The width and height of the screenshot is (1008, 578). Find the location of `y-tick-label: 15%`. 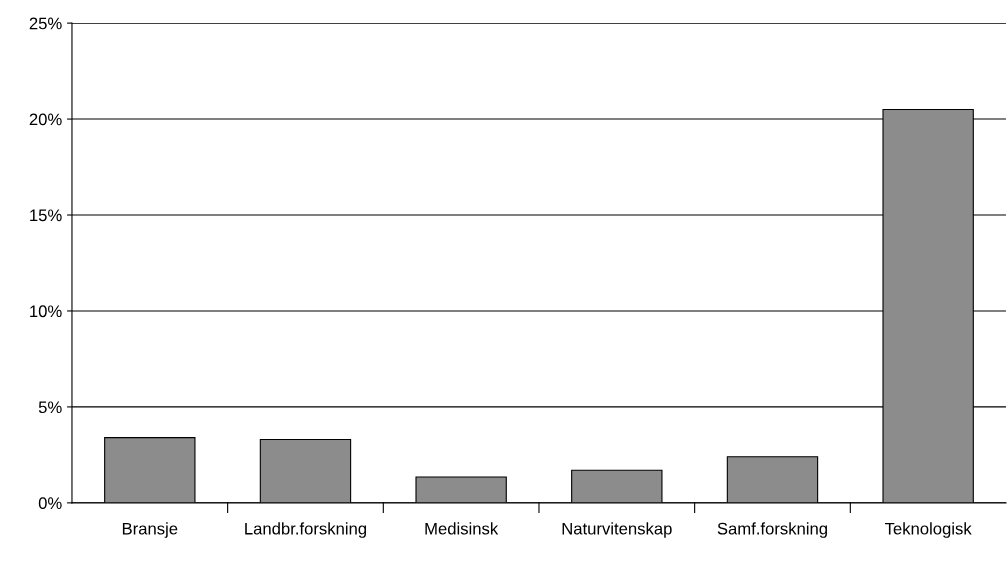

y-tick-label: 15% is located at coordinates (46, 215).